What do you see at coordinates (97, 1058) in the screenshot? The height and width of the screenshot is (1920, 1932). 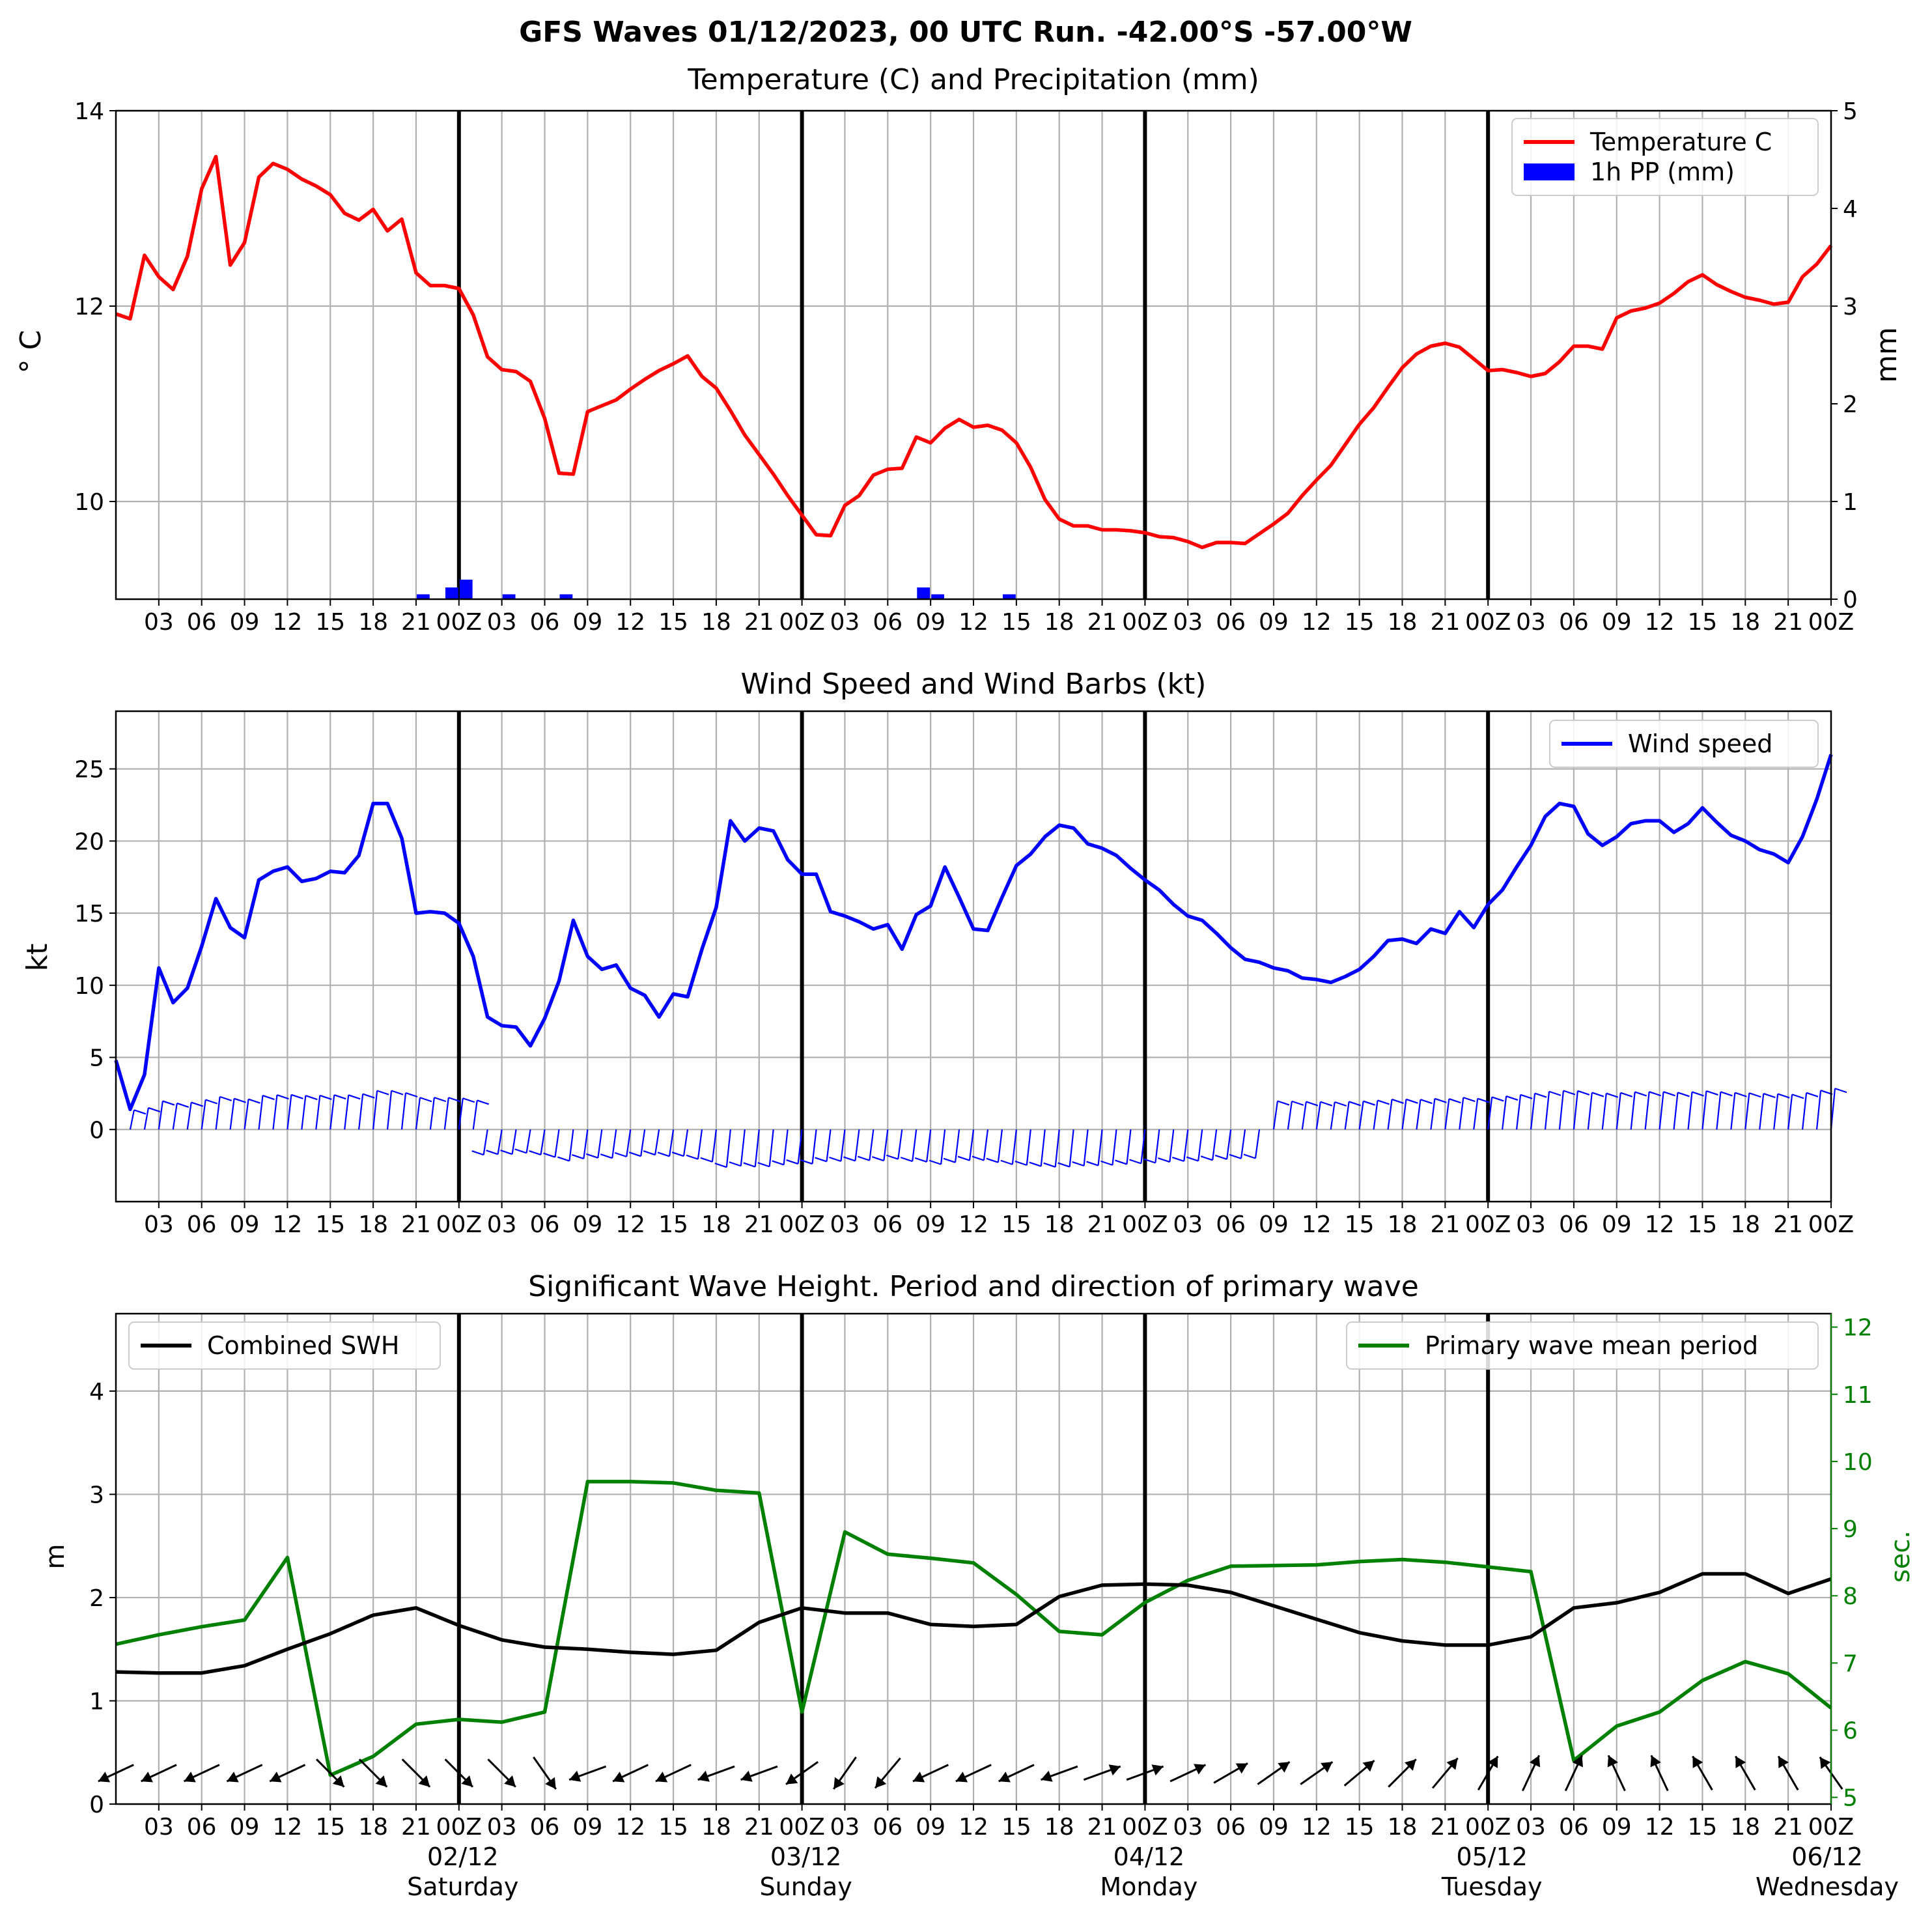 I see `y-tick-label: 5` at bounding box center [97, 1058].